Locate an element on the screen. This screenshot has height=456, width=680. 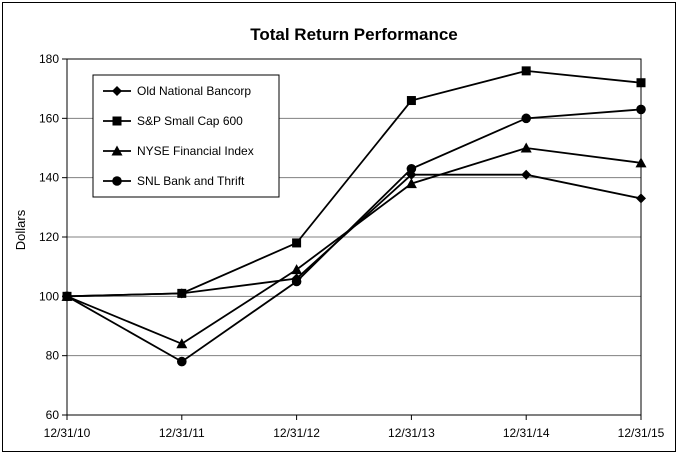
legend-item: Old National Bancorp is located at coordinates (177, 91).